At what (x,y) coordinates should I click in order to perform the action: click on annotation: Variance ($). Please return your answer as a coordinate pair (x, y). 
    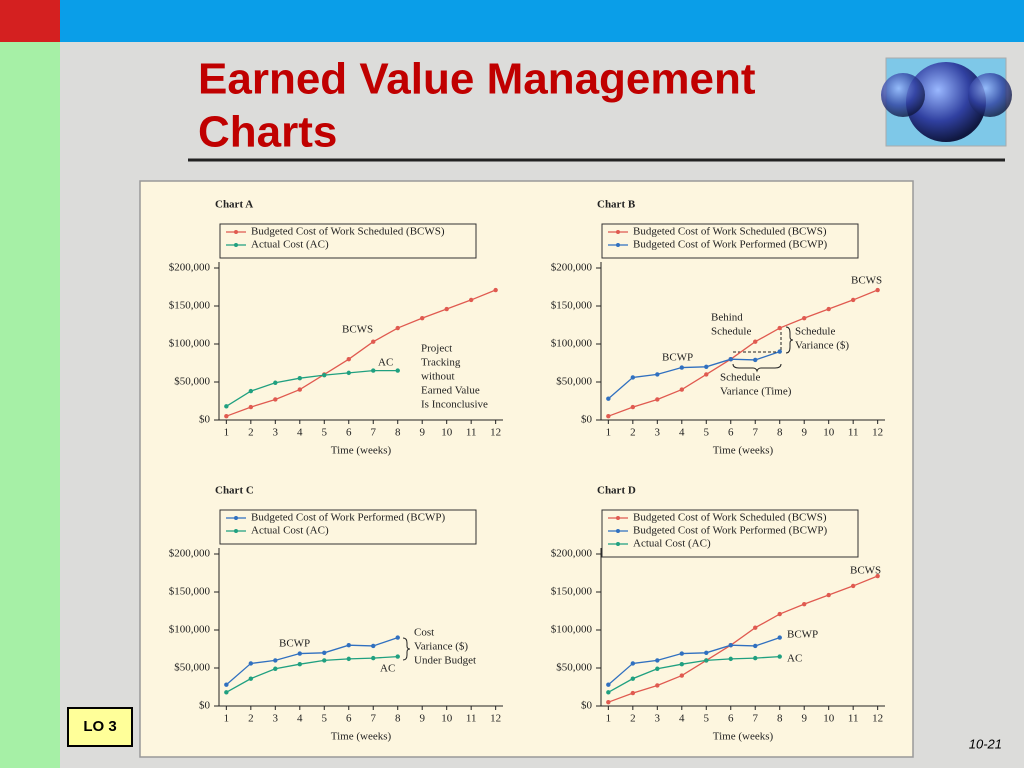
    Looking at the image, I should click on (441, 647).